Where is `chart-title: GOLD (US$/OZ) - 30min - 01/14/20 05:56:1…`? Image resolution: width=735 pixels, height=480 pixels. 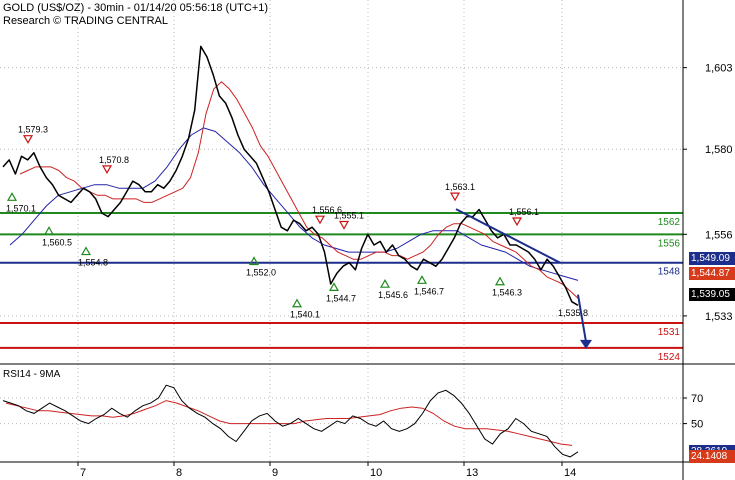
chart-title: GOLD (US$/OZ) - 30min - 01/14/20 05:56:1… is located at coordinates (136, 8).